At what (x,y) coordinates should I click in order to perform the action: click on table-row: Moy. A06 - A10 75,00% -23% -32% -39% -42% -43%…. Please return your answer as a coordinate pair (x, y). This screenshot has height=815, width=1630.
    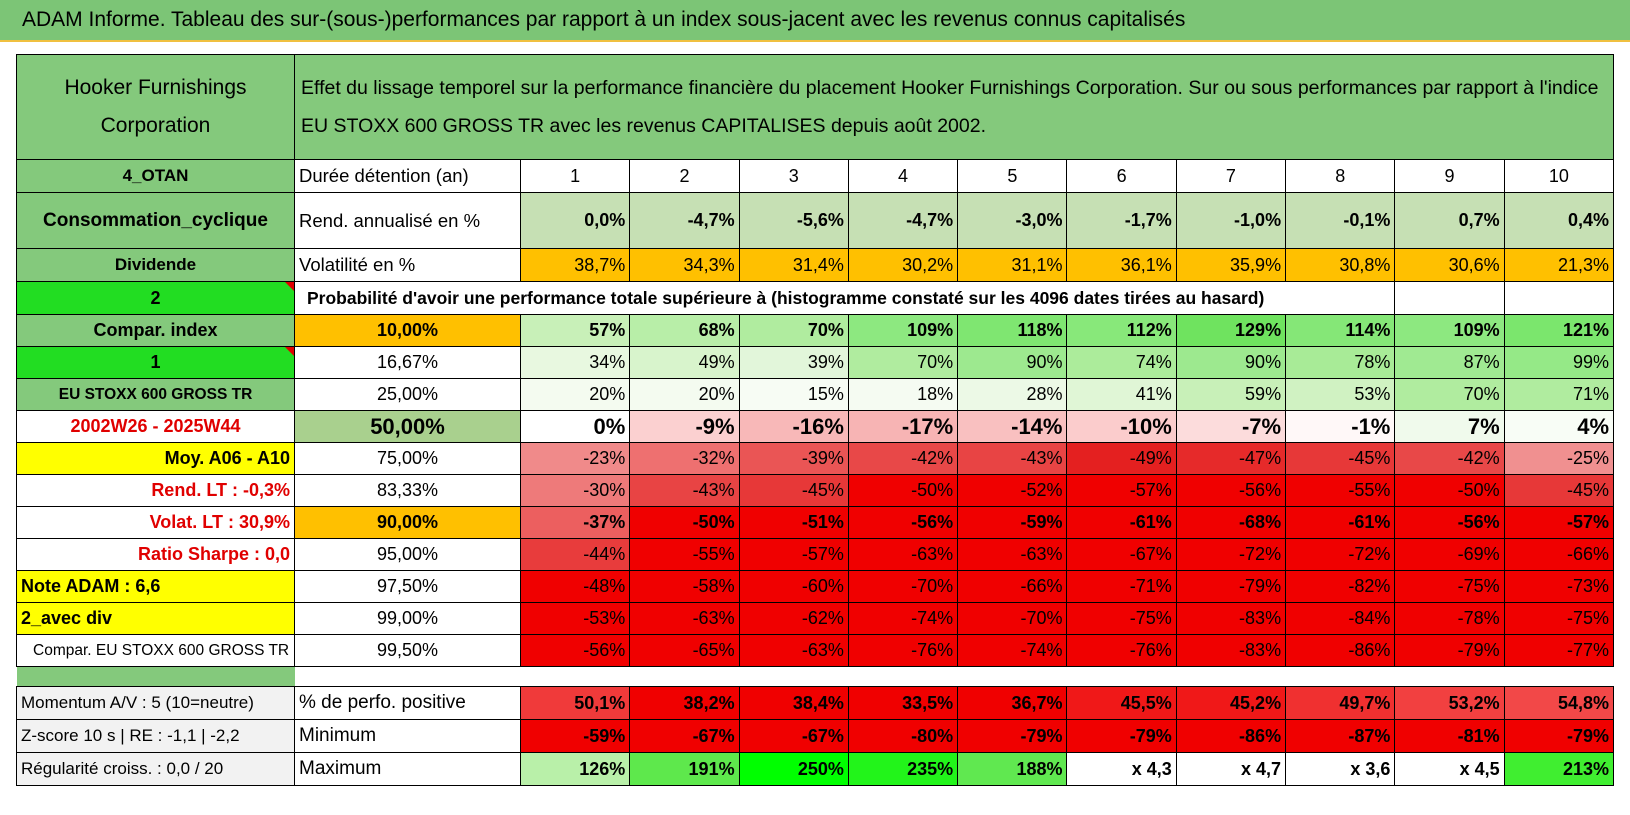
    Looking at the image, I should click on (815, 458).